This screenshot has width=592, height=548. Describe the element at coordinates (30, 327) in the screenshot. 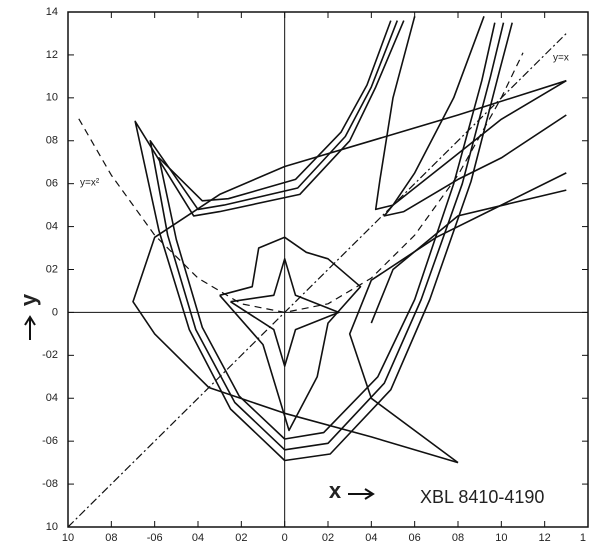

I see `y-arrow` at that location.